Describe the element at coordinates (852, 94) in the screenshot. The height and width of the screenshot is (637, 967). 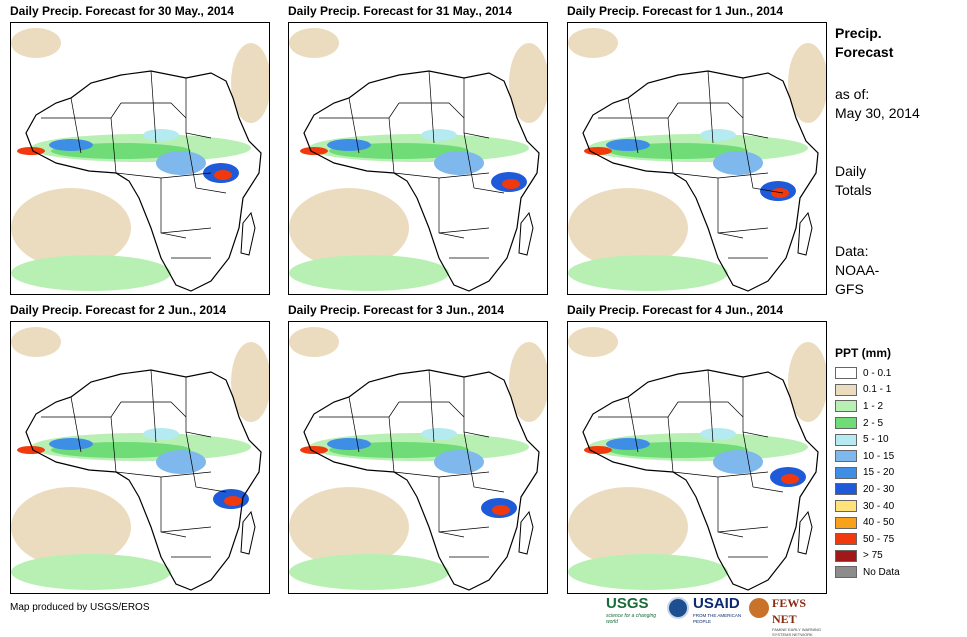
I see `asof-label: as of:` at that location.